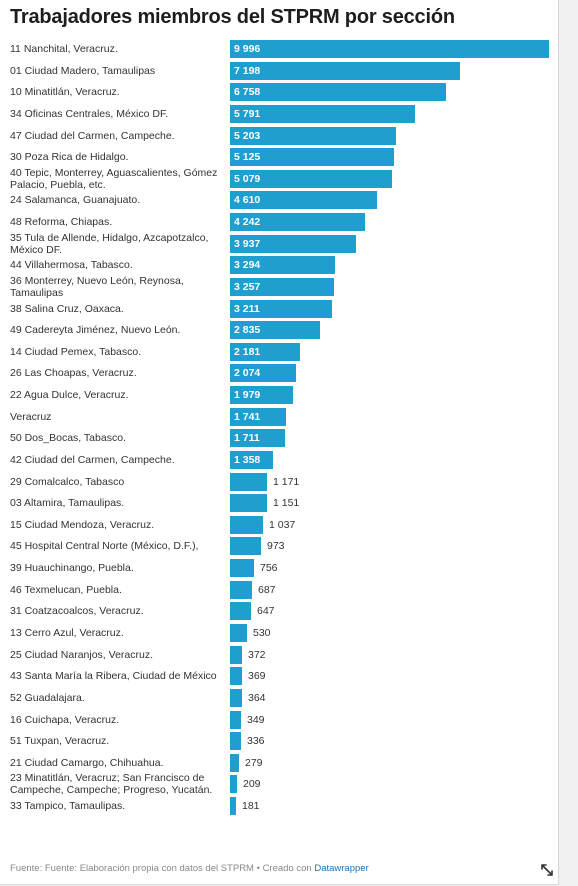  I want to click on bar-row: 49 Cadereyta Jiménez, Nuevo León. 2 835, so click(279, 330).